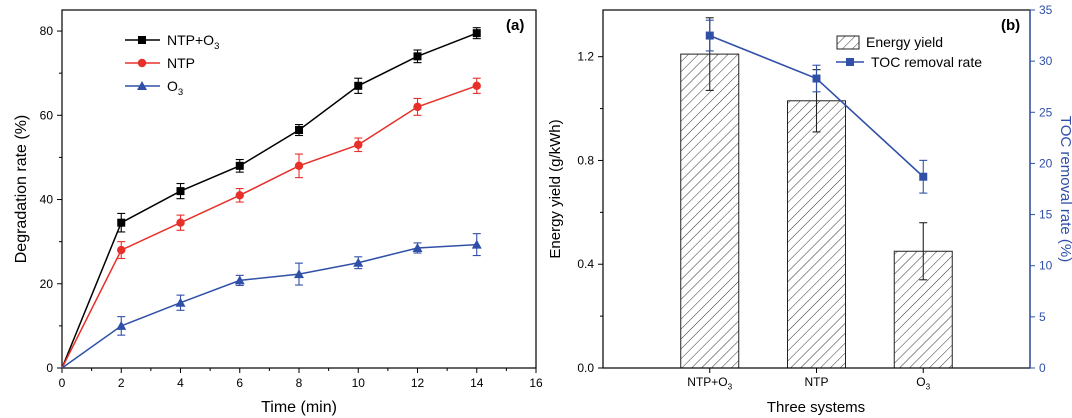 This screenshot has height=418, width=1072. What do you see at coordinates (850, 62) in the screenshot?
I see `panel-b-legend-swatch-marker` at bounding box center [850, 62].